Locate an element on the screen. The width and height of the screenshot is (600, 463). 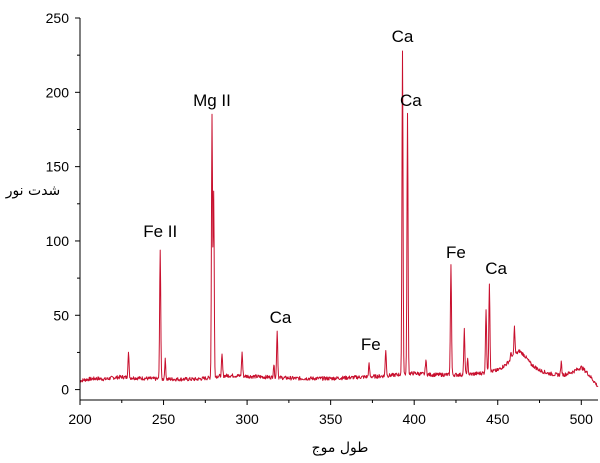
x-tick-label: 500 is located at coordinates (582, 419).